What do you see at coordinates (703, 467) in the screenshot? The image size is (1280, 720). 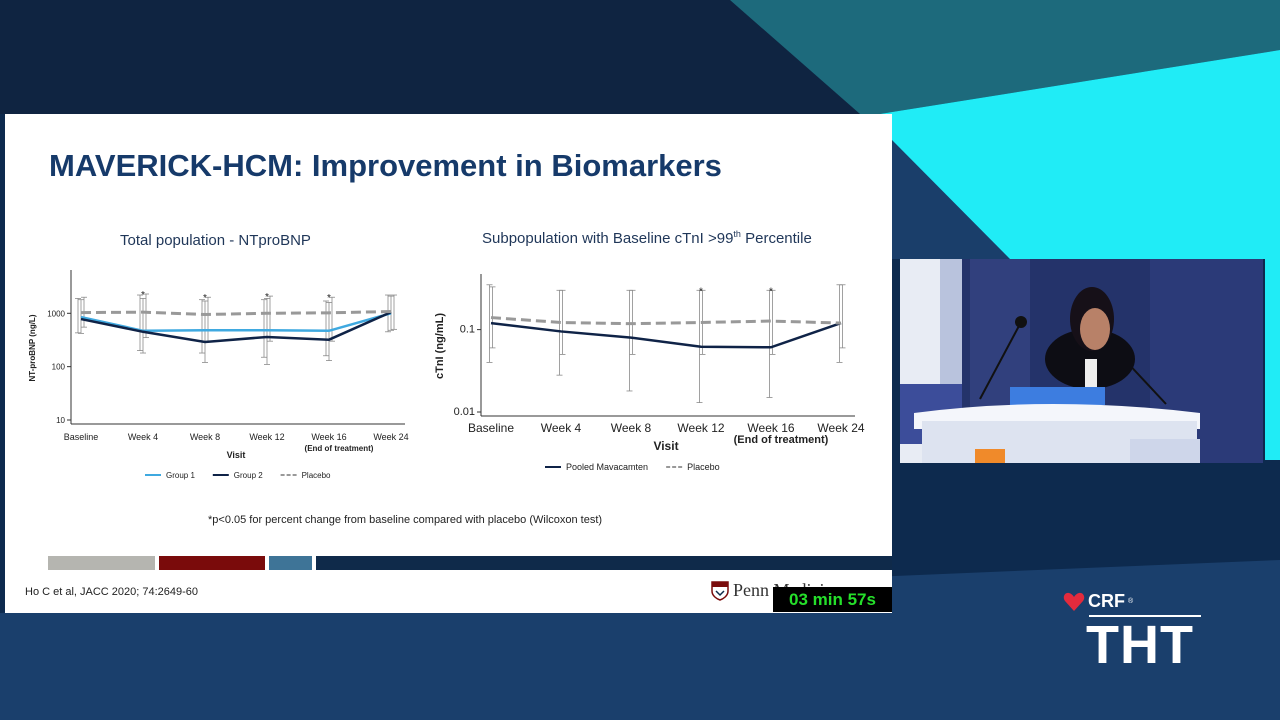 I see `ctni-legend-label: Placebo` at bounding box center [703, 467].